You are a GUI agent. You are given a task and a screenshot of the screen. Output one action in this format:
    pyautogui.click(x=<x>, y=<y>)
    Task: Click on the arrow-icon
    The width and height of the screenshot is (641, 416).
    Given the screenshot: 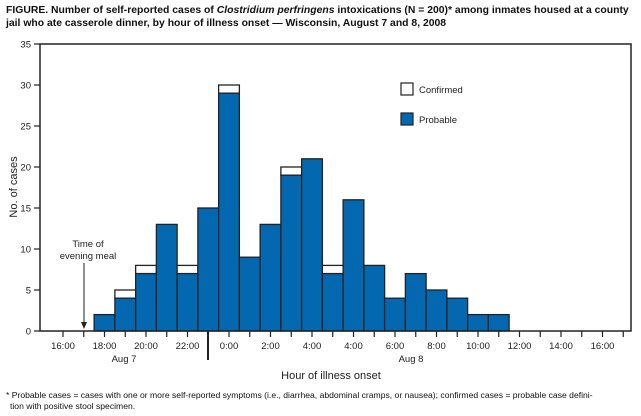 What is the action you would take?
    pyautogui.click(x=84, y=296)
    